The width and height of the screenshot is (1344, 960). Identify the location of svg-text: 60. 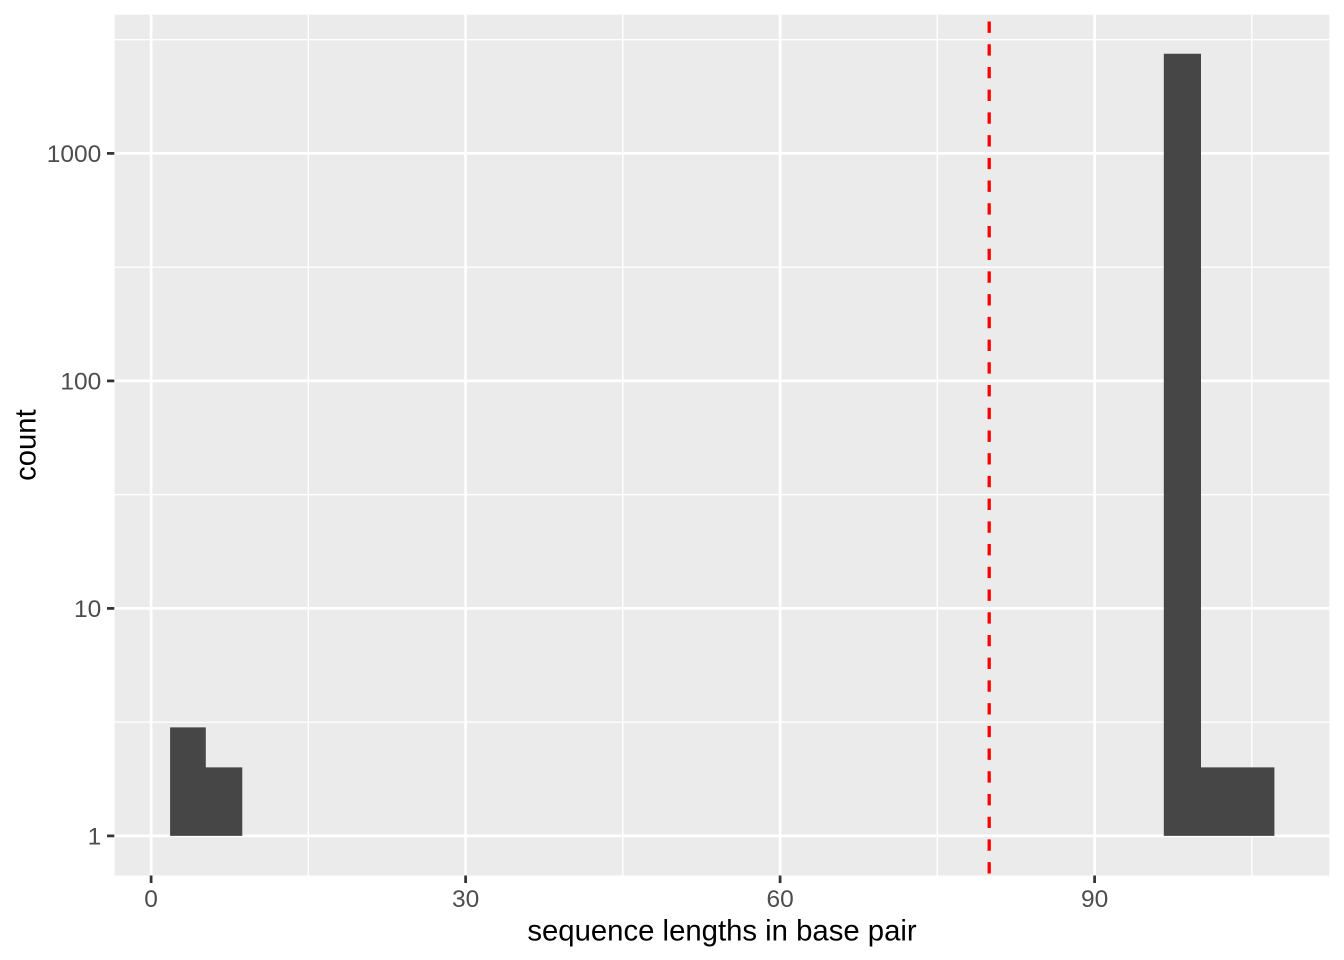
(779, 899).